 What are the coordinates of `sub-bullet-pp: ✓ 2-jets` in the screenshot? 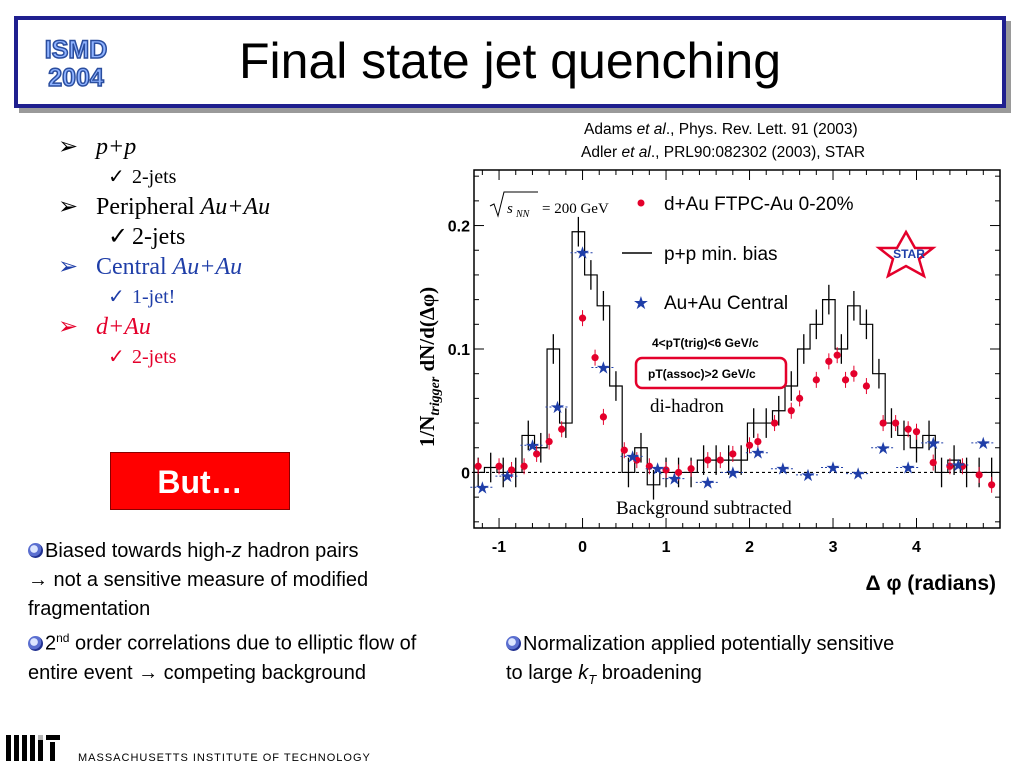 It's located at (228, 177).